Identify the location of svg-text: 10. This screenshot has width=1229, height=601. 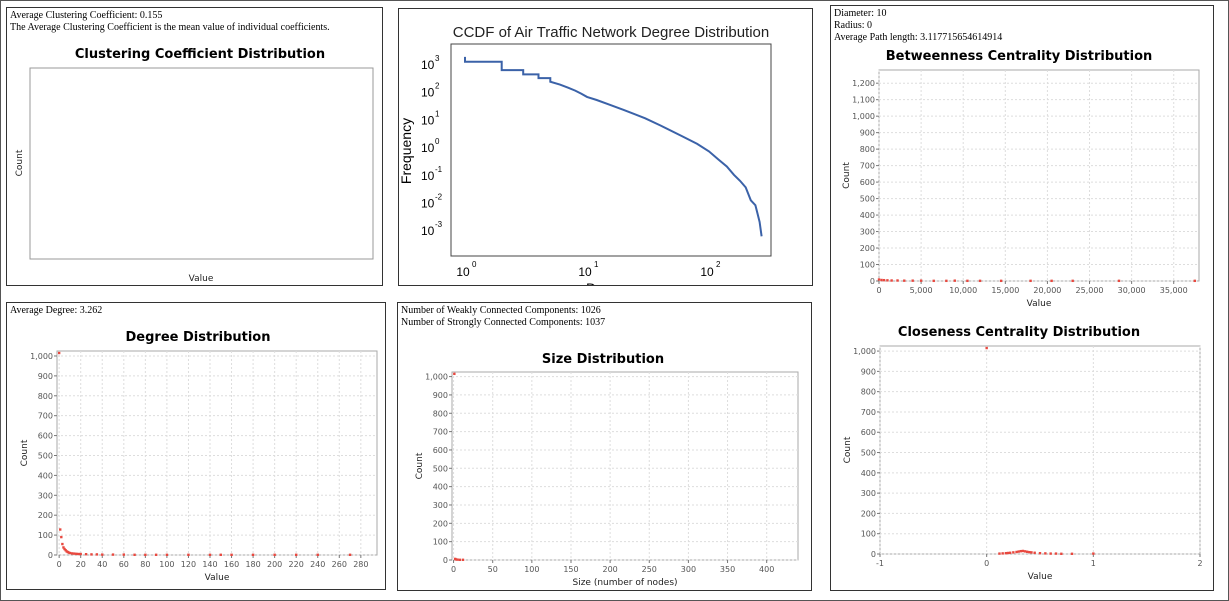
(428, 148).